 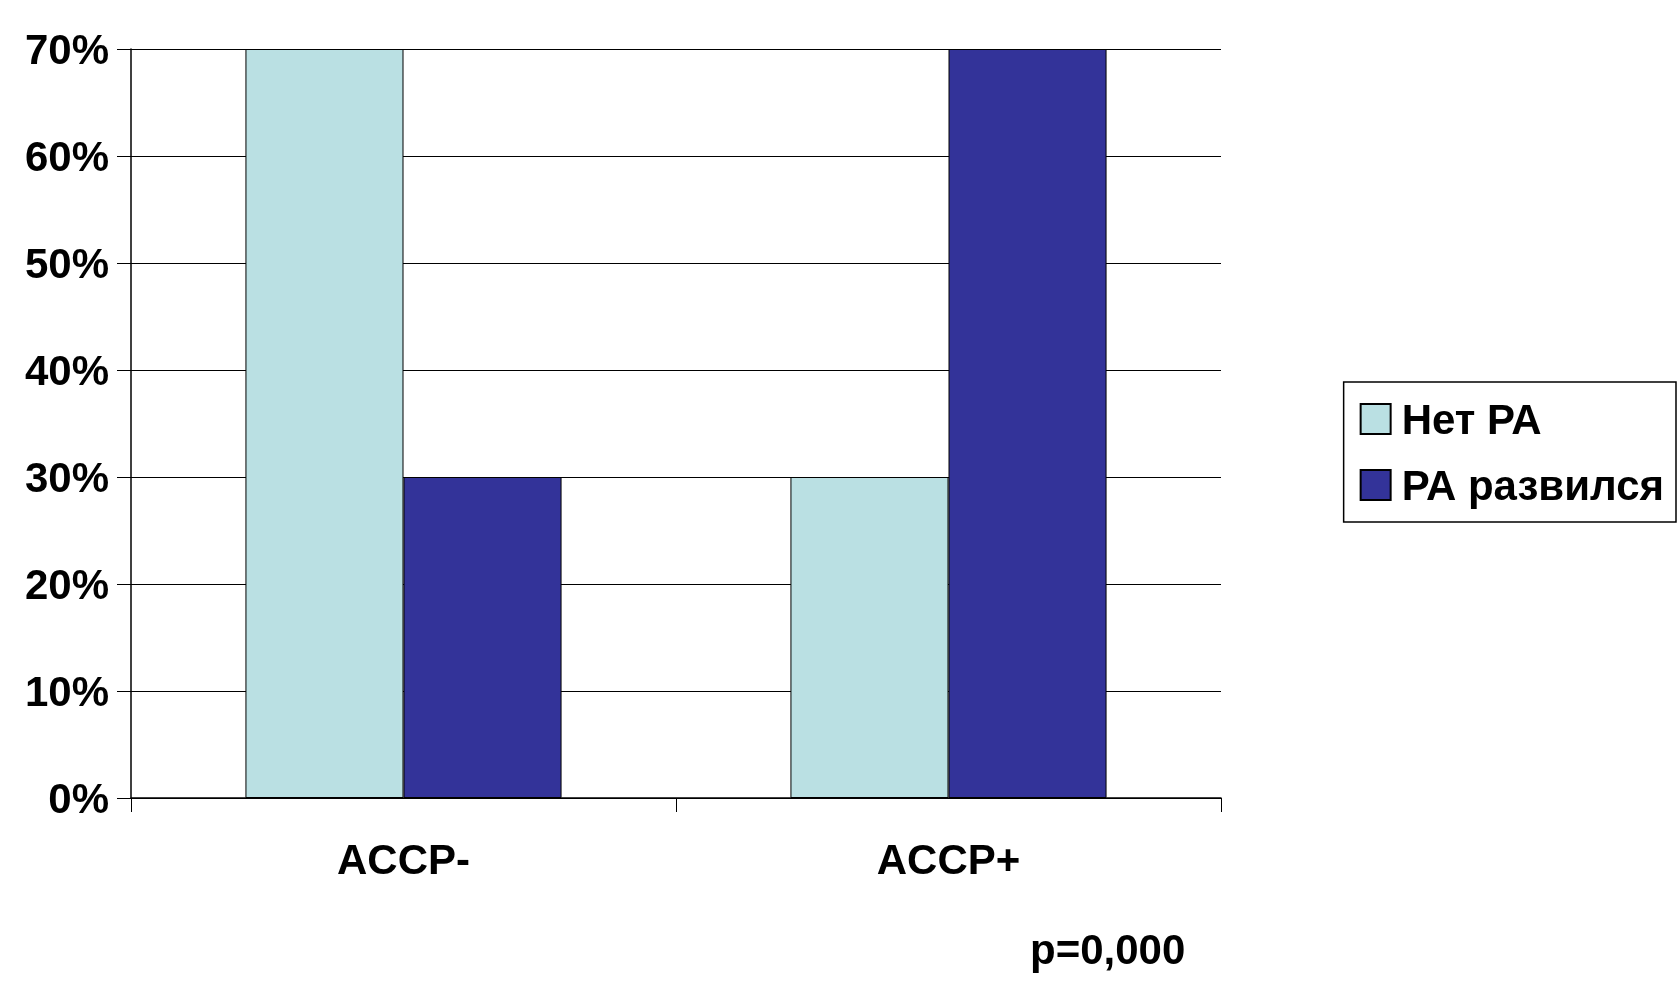 I want to click on y-tick-label: 20%, so click(x=66, y=584).